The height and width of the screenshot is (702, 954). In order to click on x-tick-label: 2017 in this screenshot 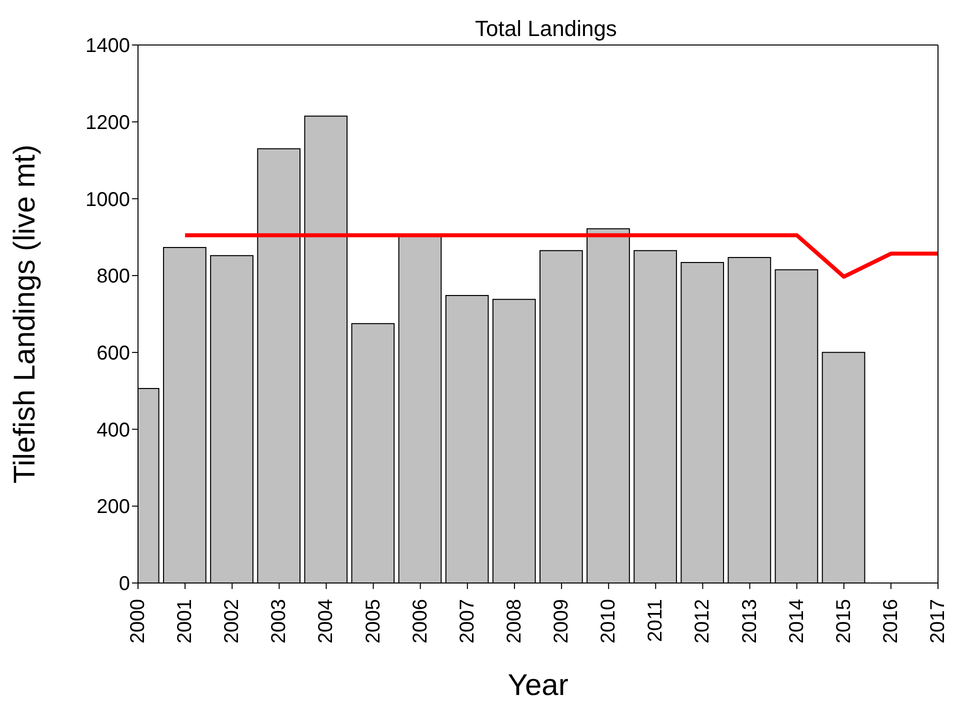, I will do `click(938, 621)`.